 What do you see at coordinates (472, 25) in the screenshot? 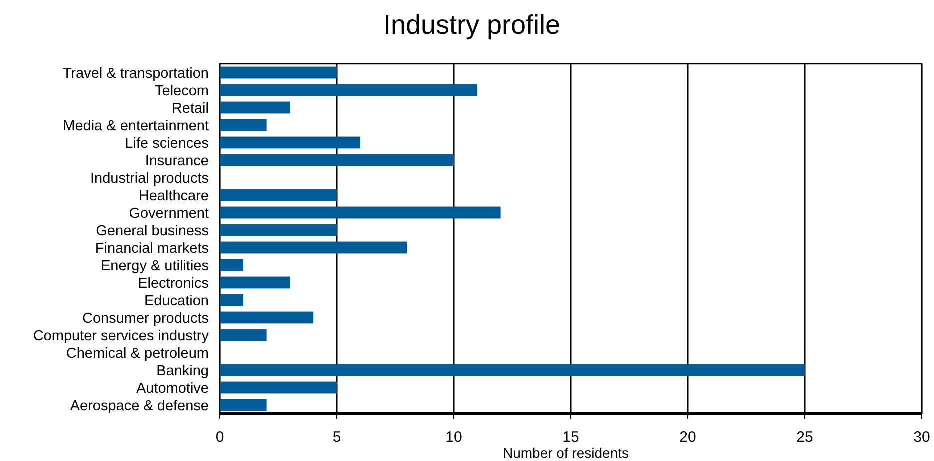
I see `chart-title: Industry profile` at bounding box center [472, 25].